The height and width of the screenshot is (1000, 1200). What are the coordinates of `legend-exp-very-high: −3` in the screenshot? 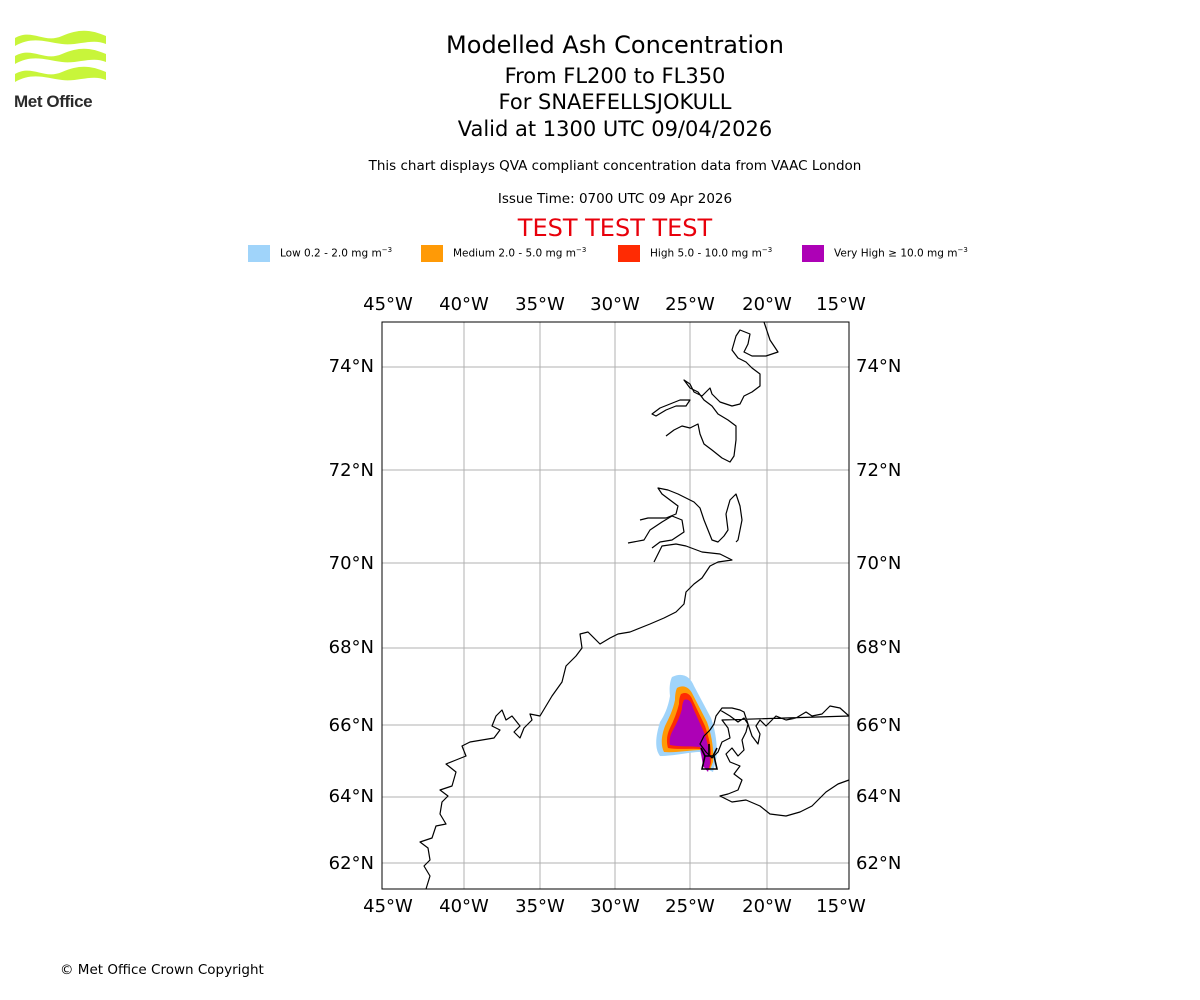 It's located at (962, 250).